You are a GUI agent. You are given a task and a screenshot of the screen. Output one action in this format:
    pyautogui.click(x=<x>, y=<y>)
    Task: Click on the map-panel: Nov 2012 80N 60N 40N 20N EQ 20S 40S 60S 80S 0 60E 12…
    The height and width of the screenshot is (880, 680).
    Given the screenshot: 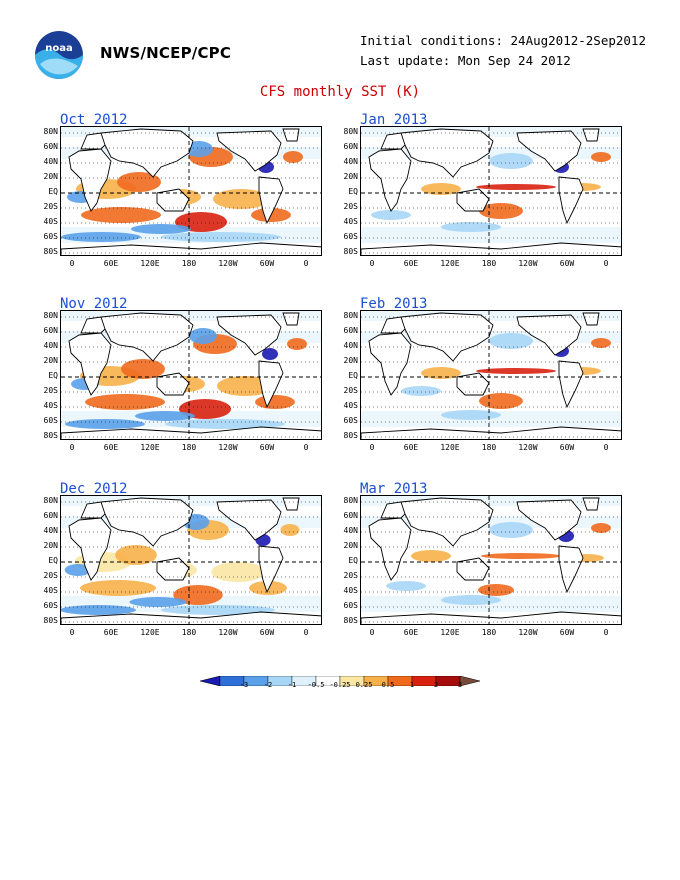 What is the action you would take?
    pyautogui.click(x=197, y=381)
    